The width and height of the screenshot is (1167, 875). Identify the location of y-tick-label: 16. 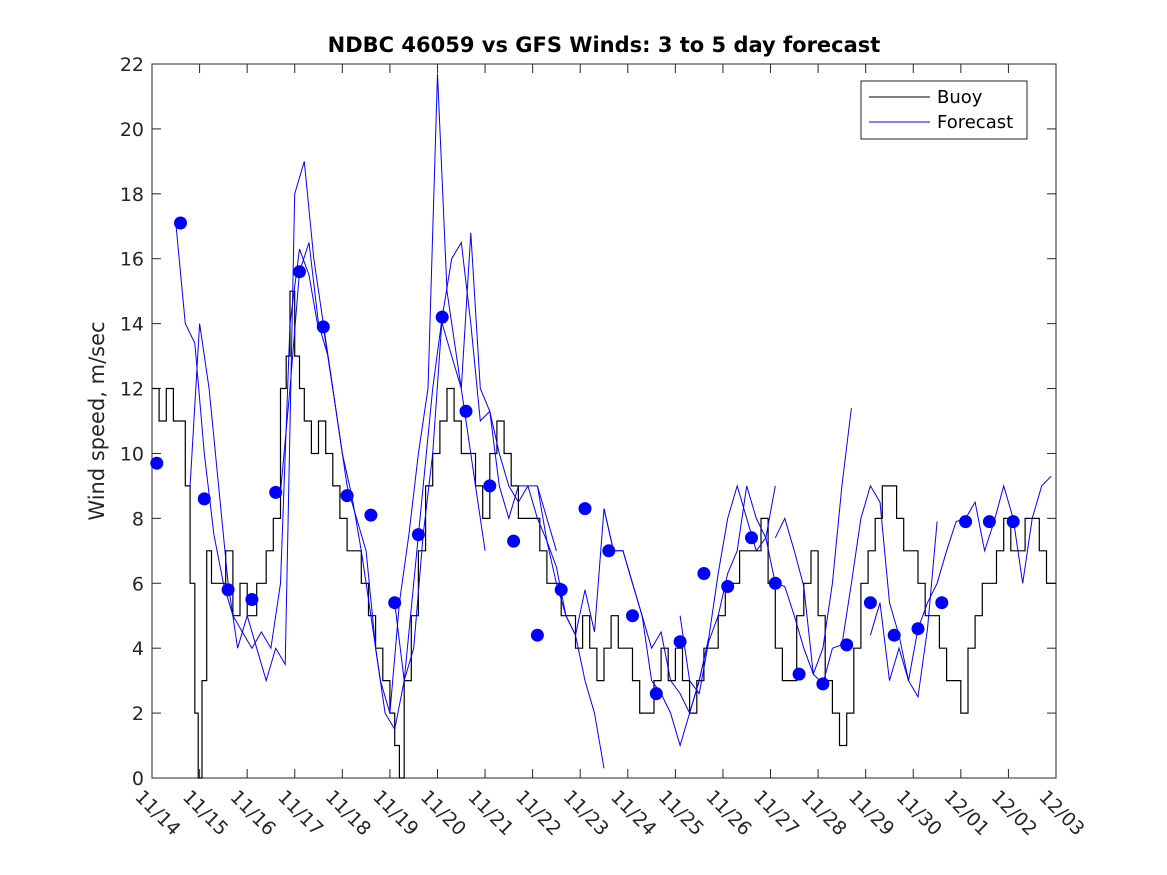
(132, 260).